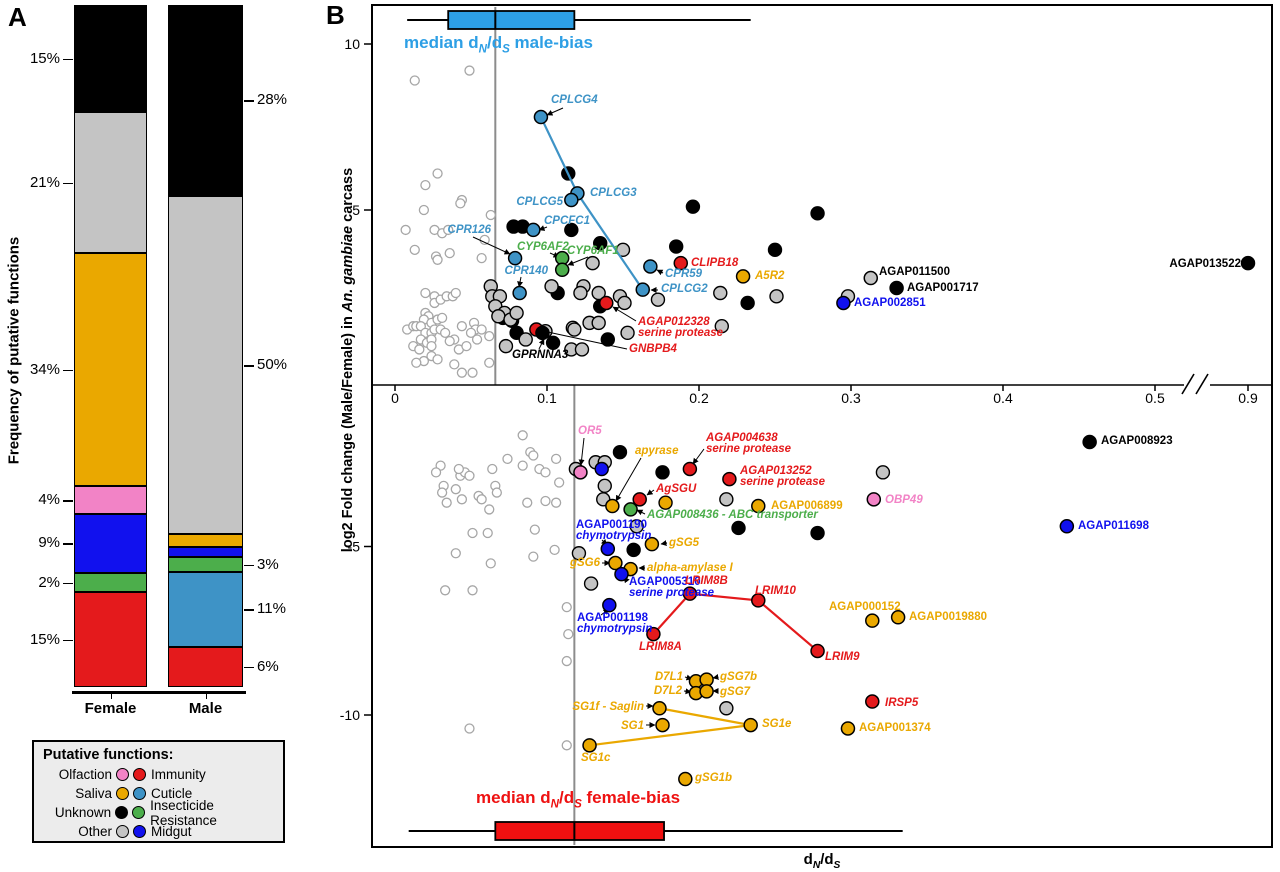 This screenshot has height=872, width=1280. What do you see at coordinates (735, 692) in the screenshot?
I see `point-label: gSG7` at bounding box center [735, 692].